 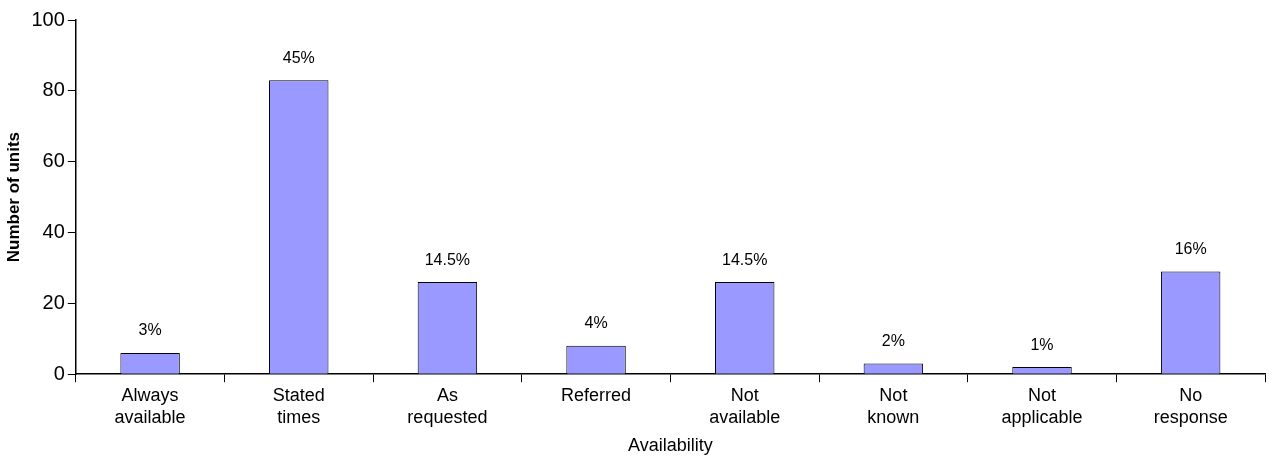 What do you see at coordinates (1190, 248) in the screenshot?
I see `annotation: 16%` at bounding box center [1190, 248].